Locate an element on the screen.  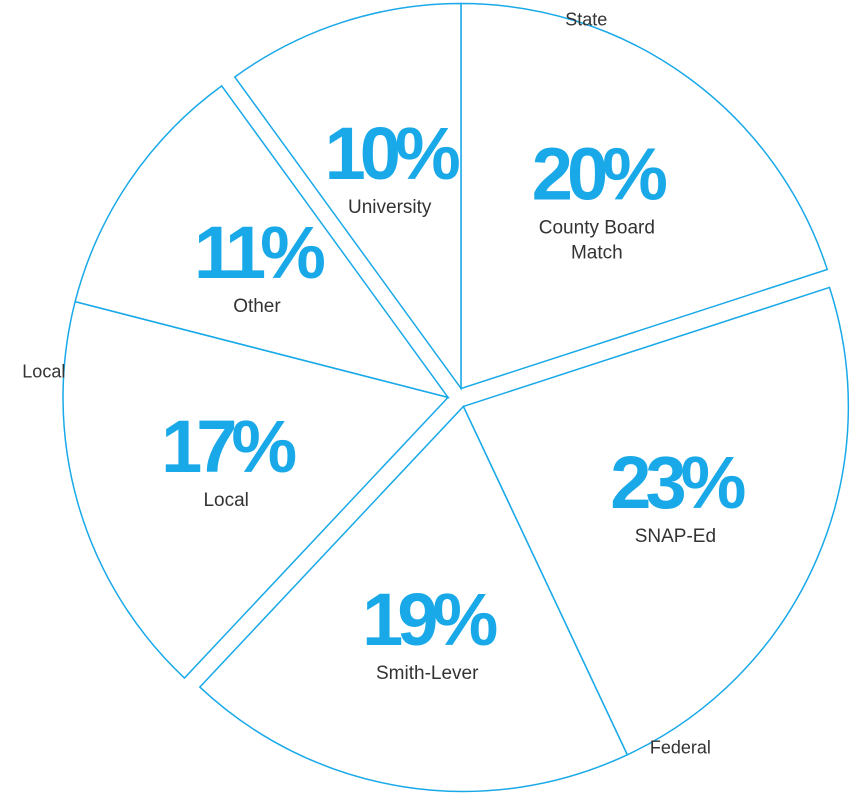
category-label: Smith-Lever is located at coordinates (427, 673).